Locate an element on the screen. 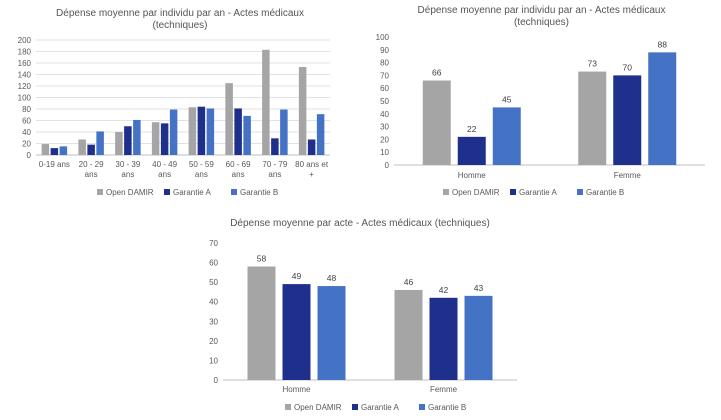 Image resolution: width=721 pixels, height=420 pixels. x-tick-label-40-49-ans-line2: ans is located at coordinates (164, 174).